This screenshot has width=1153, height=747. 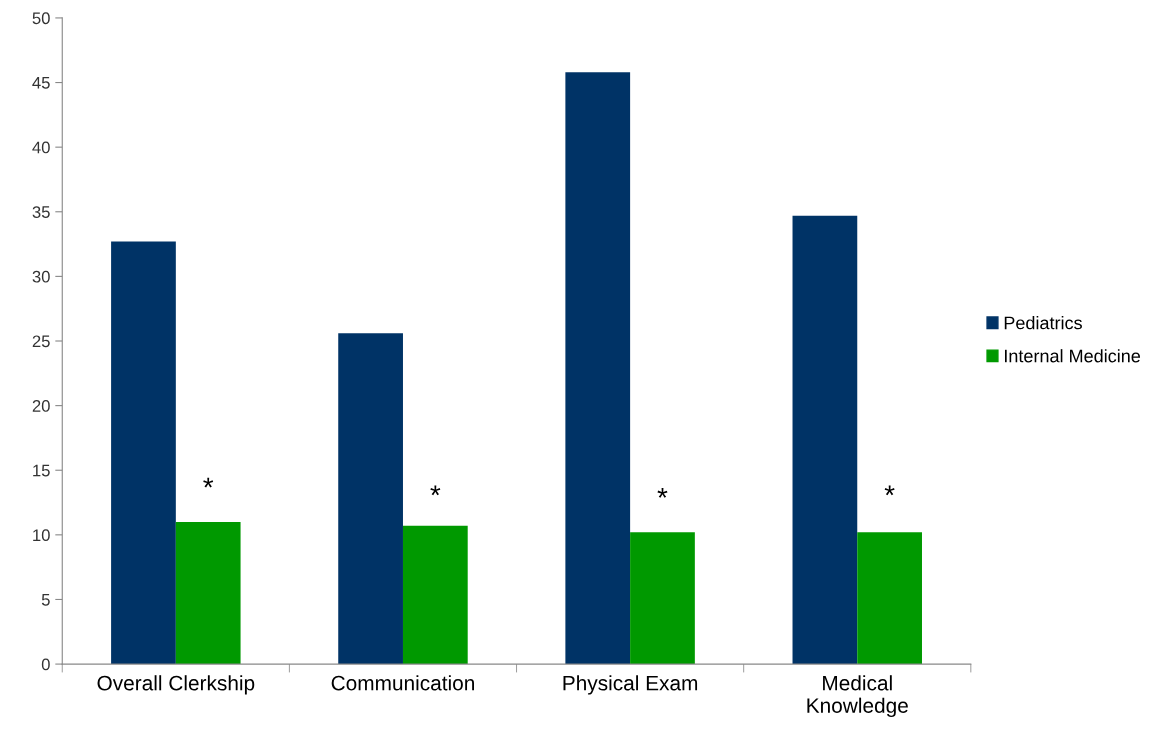 What do you see at coordinates (41, 341) in the screenshot?
I see `y-tick-label: 25` at bounding box center [41, 341].